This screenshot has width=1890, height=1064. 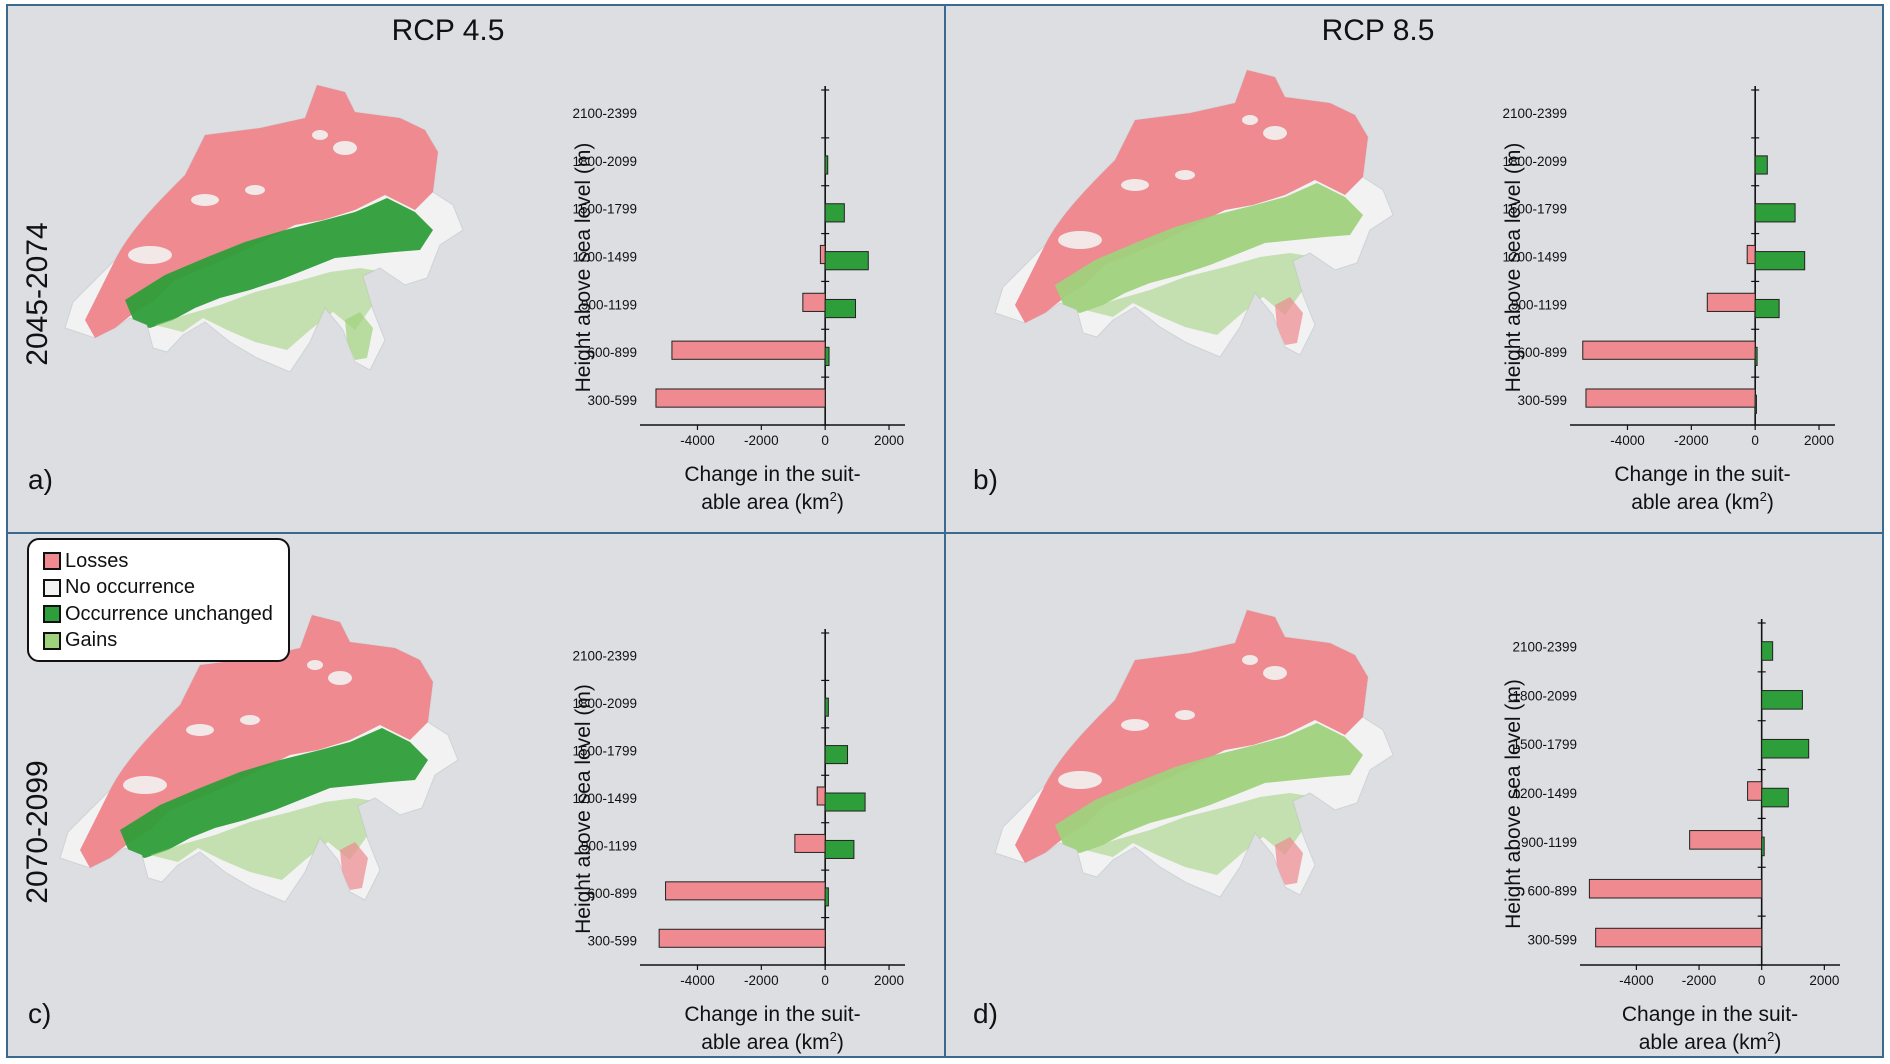 I want to click on x-tick-label: -4000, so click(x=697, y=440).